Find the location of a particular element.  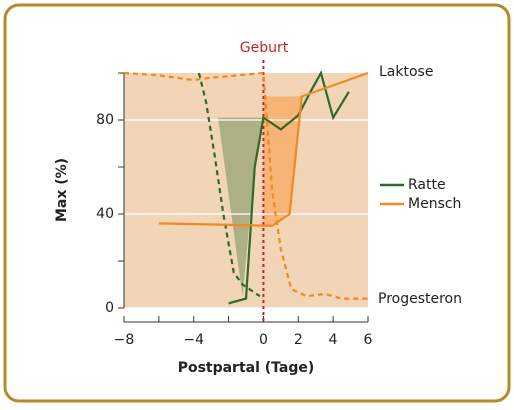

x-axis-title: Postpartal (Tage) is located at coordinates (246, 368).